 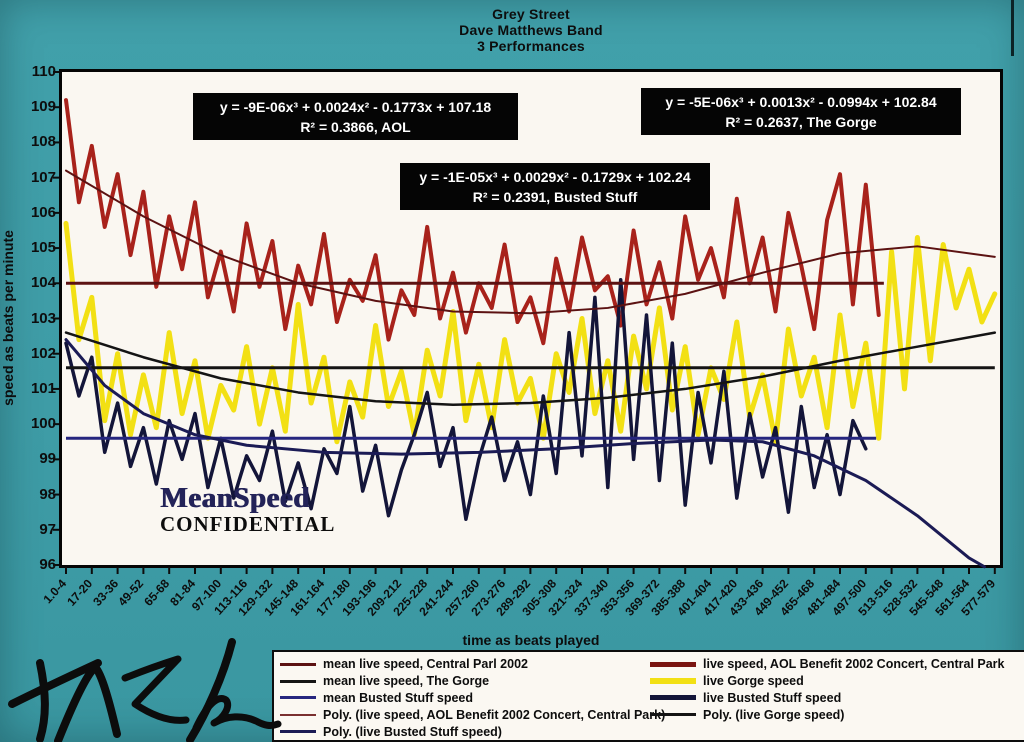 I want to click on equation-gorge-r2: R² = 0.2637, The Gorge, so click(x=801, y=122).